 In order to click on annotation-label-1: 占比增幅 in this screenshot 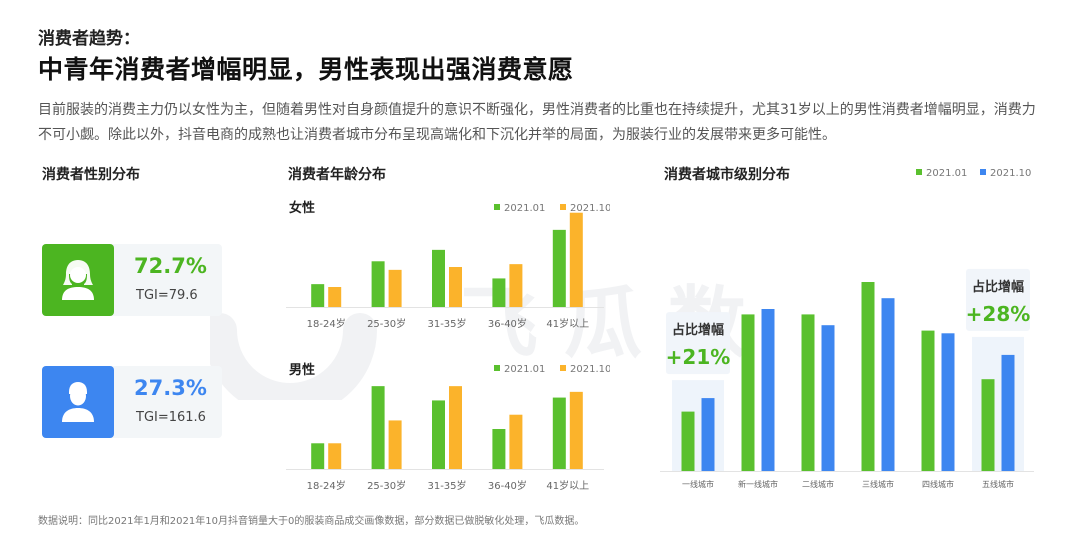, I will do `click(998, 287)`.